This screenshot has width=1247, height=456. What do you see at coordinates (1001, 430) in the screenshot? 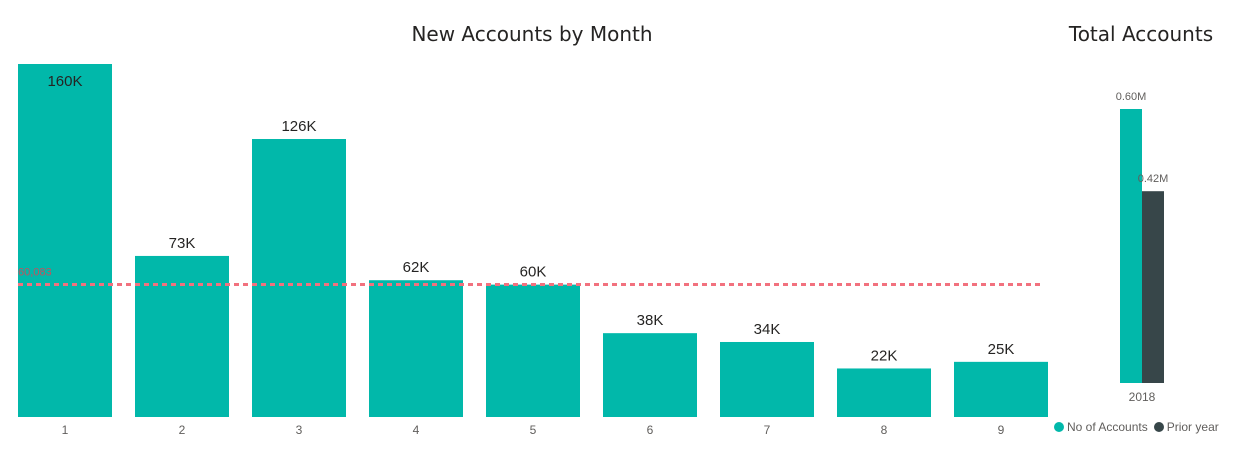
I see `x-tick-label-9: 9` at bounding box center [1001, 430].